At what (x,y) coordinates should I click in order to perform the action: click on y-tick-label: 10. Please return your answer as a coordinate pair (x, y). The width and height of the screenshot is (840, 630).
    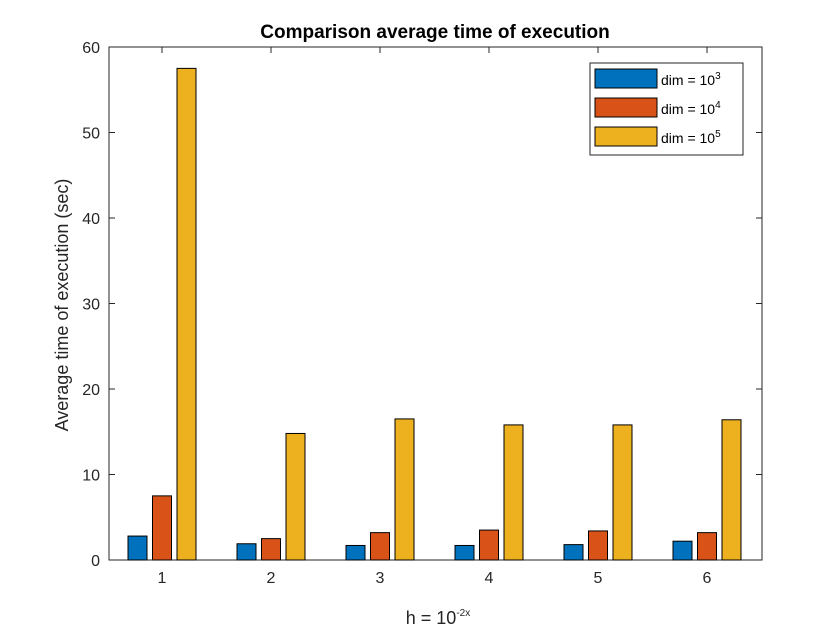
    Looking at the image, I should click on (91, 476).